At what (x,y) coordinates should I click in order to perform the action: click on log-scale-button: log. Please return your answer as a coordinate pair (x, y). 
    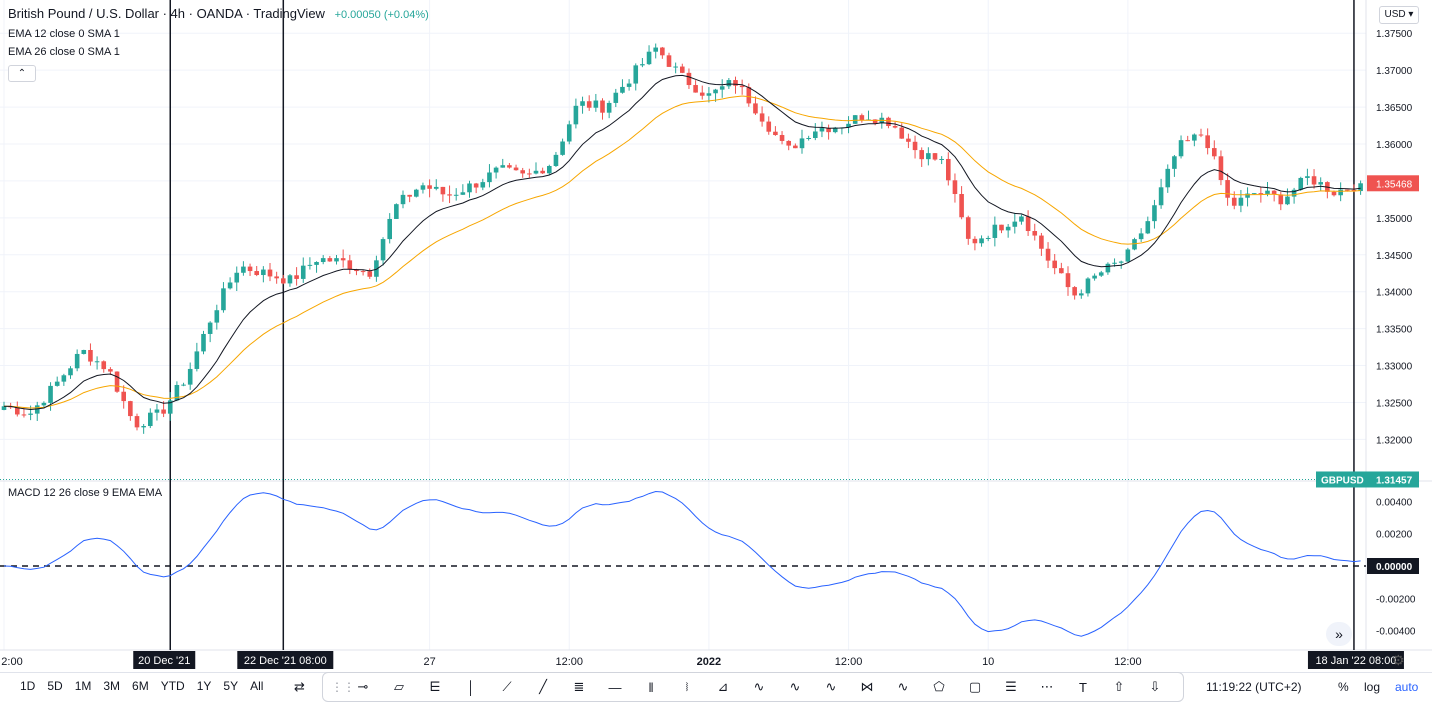
    Looking at the image, I should click on (1372, 687).